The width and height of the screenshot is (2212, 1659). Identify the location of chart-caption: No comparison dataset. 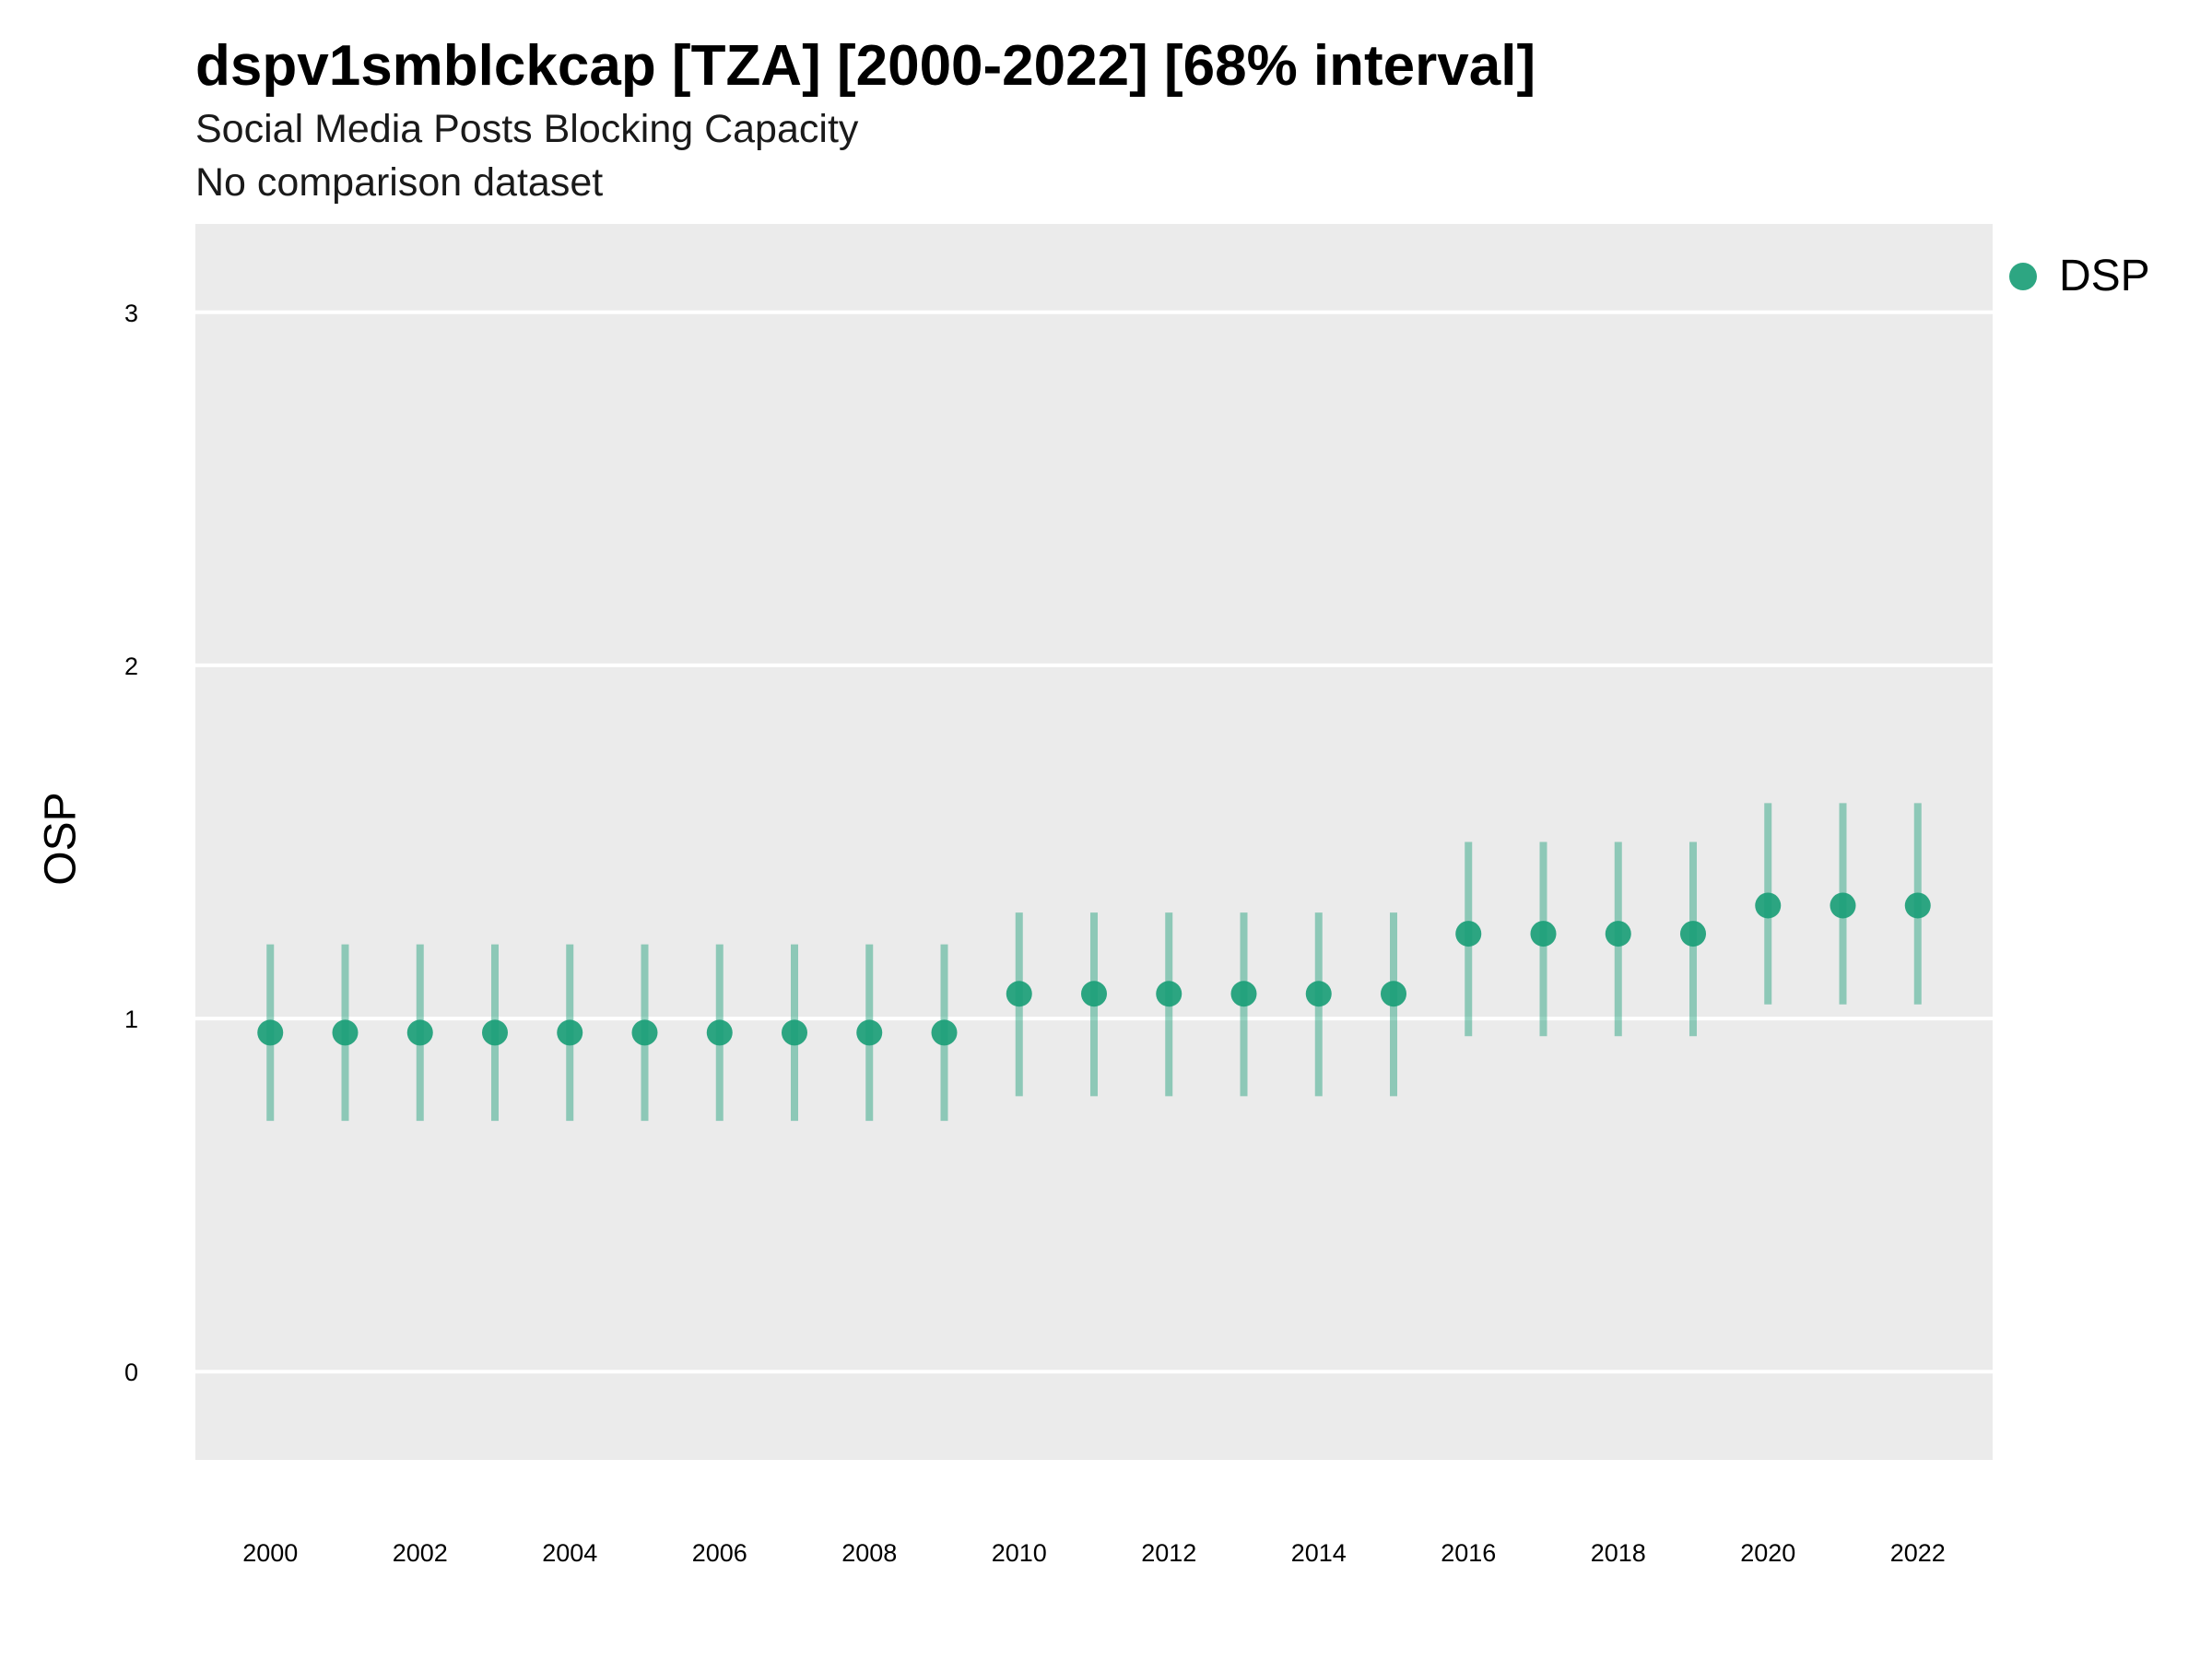
(399, 182).